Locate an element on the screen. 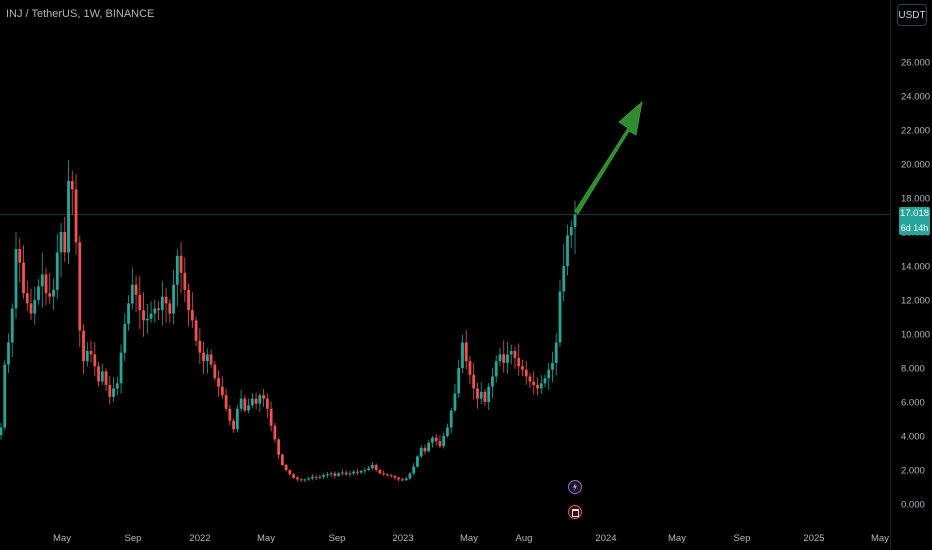  last-price-label: 17.018 is located at coordinates (914, 214).